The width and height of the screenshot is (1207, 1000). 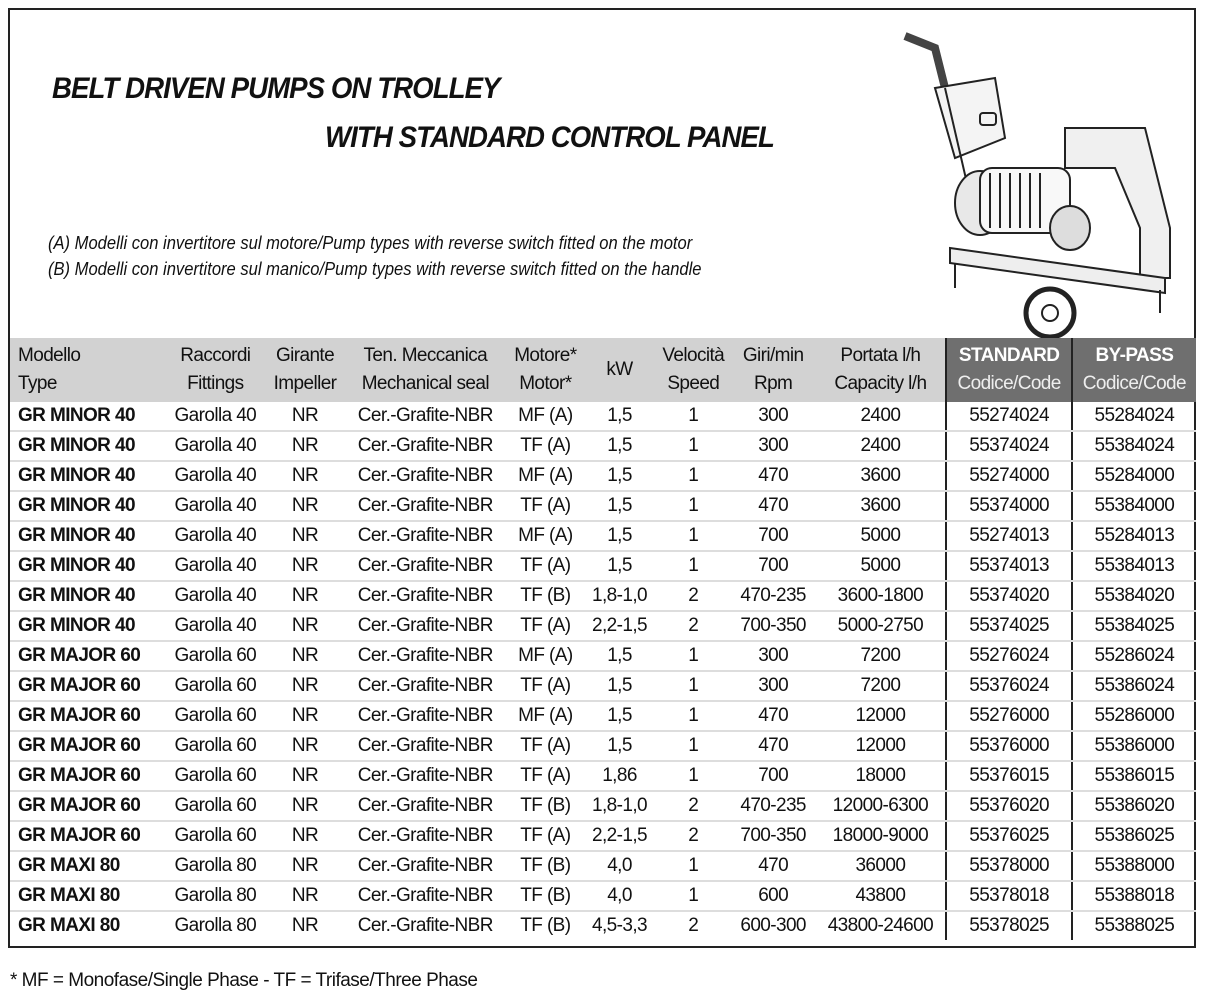 What do you see at coordinates (881, 896) in the screenshot?
I see `table-cell: 43800` at bounding box center [881, 896].